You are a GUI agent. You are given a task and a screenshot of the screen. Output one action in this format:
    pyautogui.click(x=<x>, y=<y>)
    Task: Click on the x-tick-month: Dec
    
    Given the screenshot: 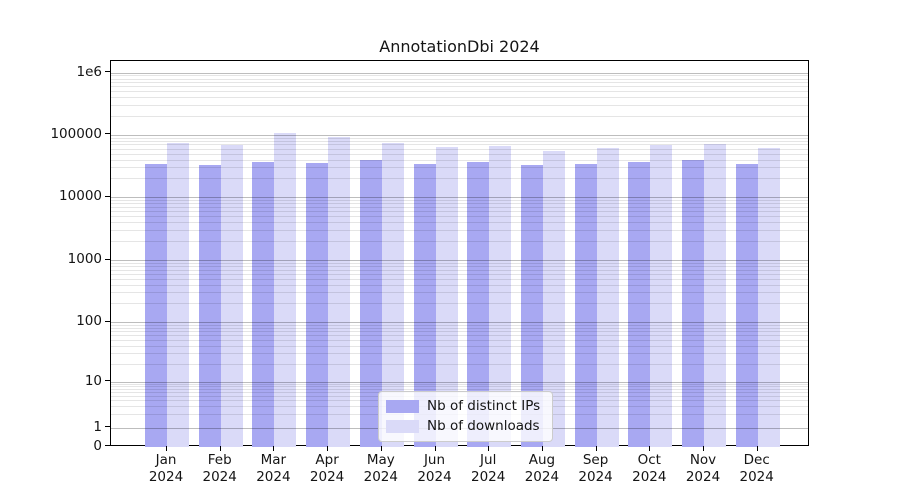 What is the action you would take?
    pyautogui.click(x=756, y=460)
    